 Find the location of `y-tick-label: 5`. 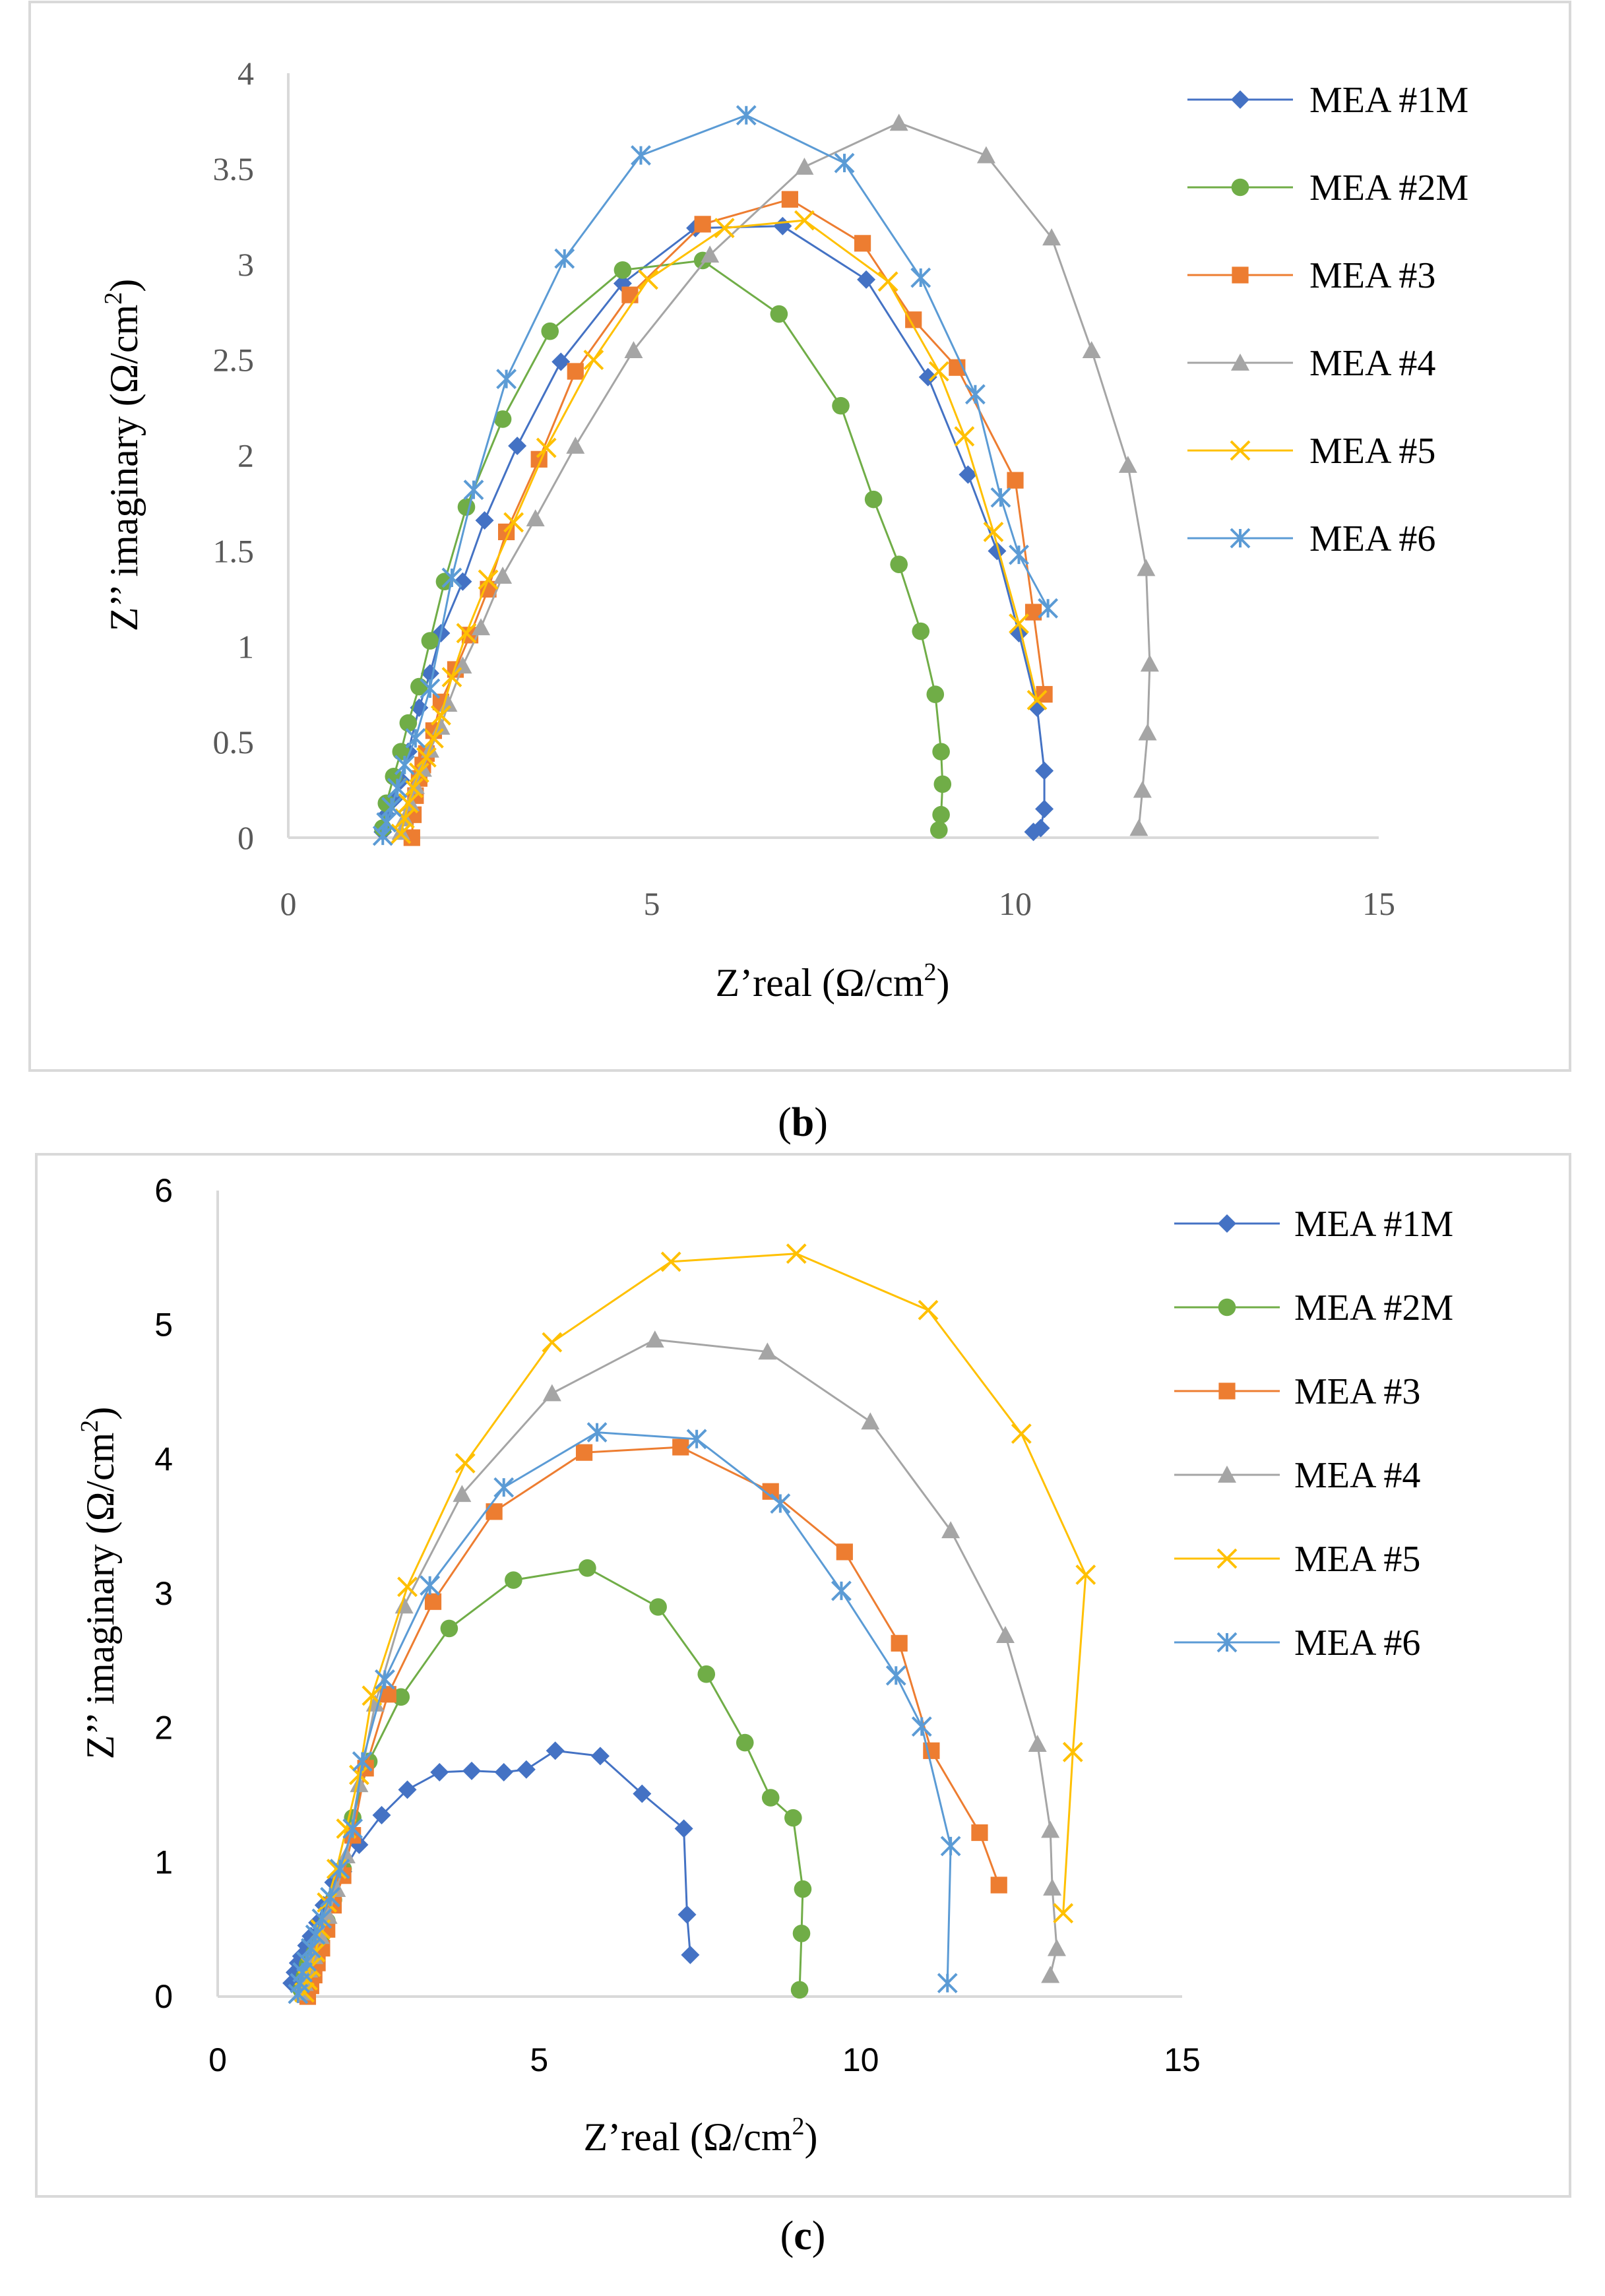

y-tick-label: 5 is located at coordinates (163, 1325).